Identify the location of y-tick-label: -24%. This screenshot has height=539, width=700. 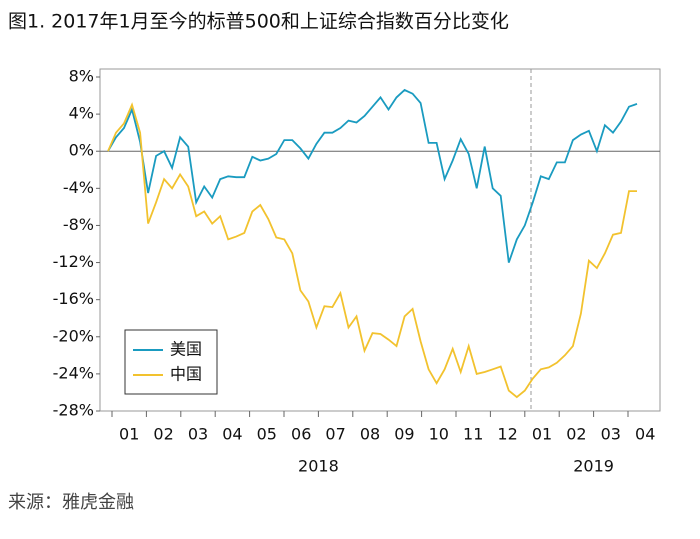
(73, 372).